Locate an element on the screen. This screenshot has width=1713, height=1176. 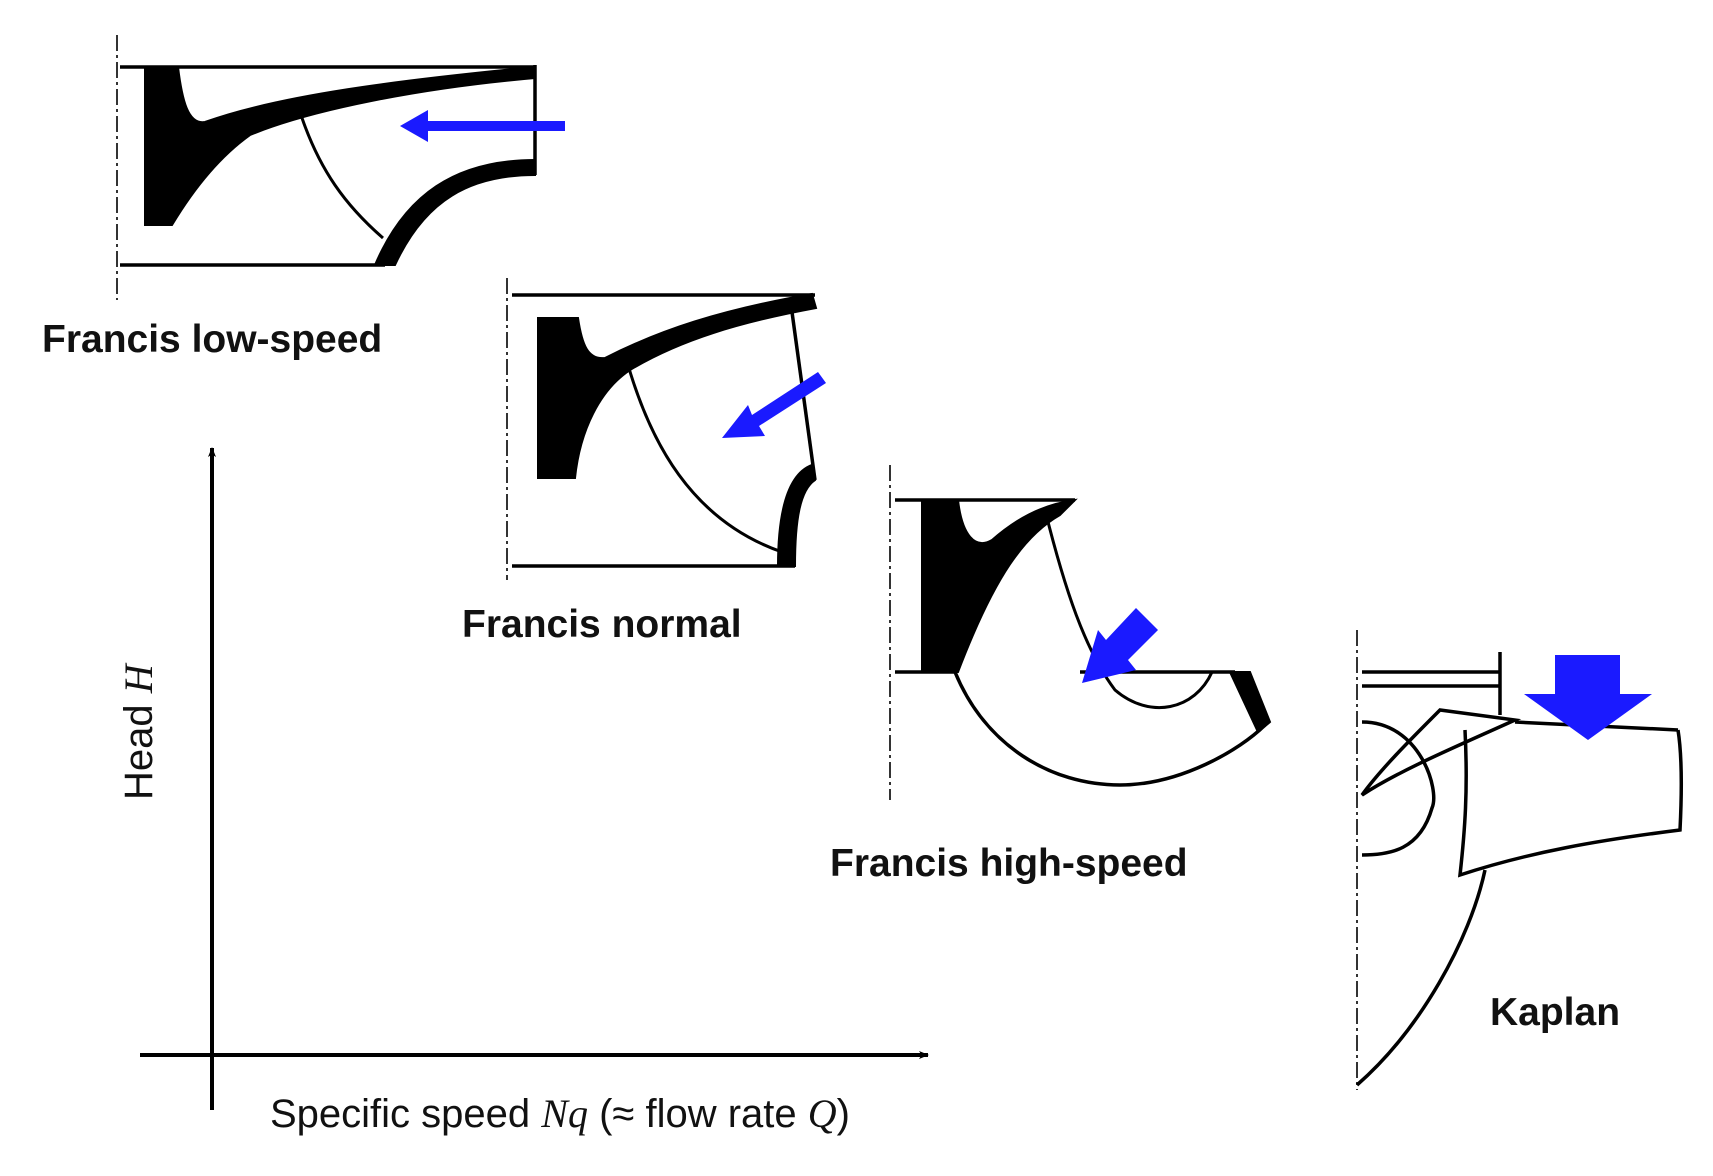
x-axis-label: Specific speed Nq (≈ flow rate Q) is located at coordinates (560, 1113).